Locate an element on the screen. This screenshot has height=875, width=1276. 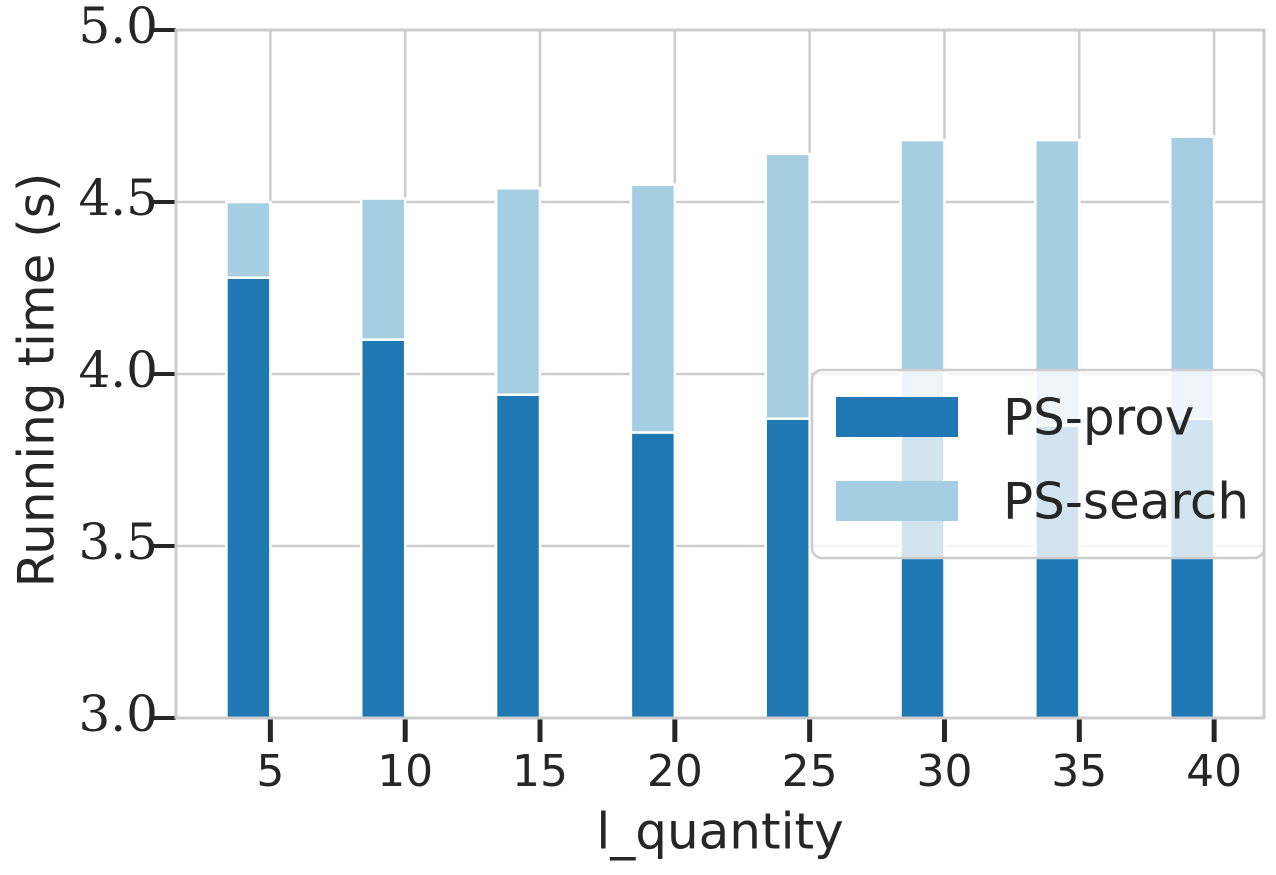
legend-label: PS-prov is located at coordinates (1098, 418).